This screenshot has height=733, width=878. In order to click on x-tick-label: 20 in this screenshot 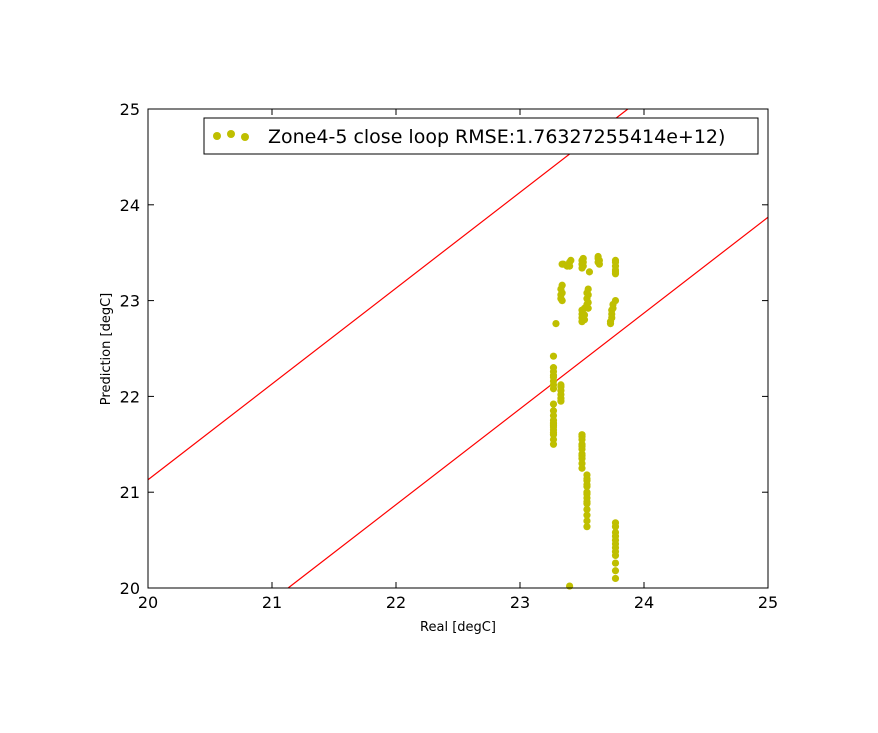, I will do `click(148, 602)`.